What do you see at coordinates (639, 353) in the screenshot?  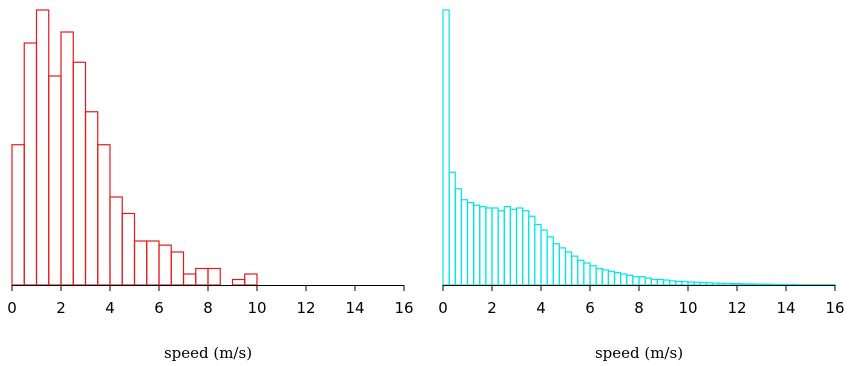 I see `x-axis-label-right: speed (m/s)` at bounding box center [639, 353].